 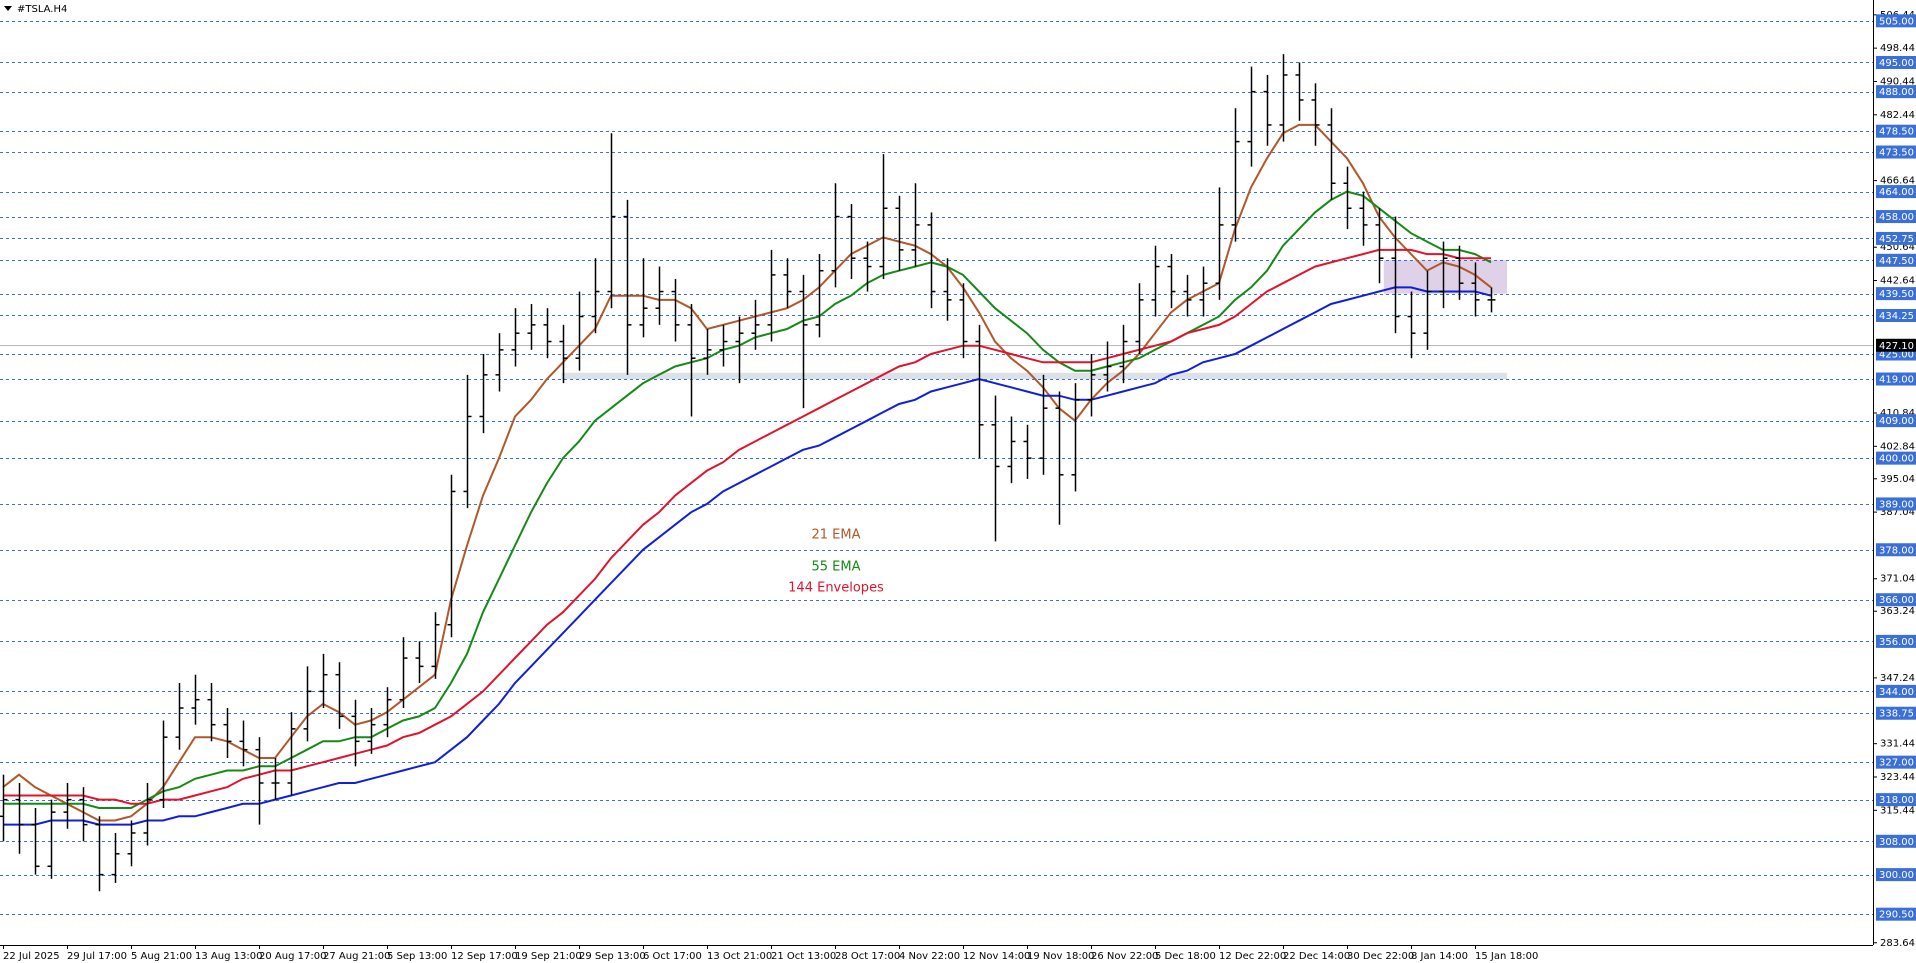 What do you see at coordinates (1897, 115) in the screenshot?
I see `y-tick-label: 482.44` at bounding box center [1897, 115].